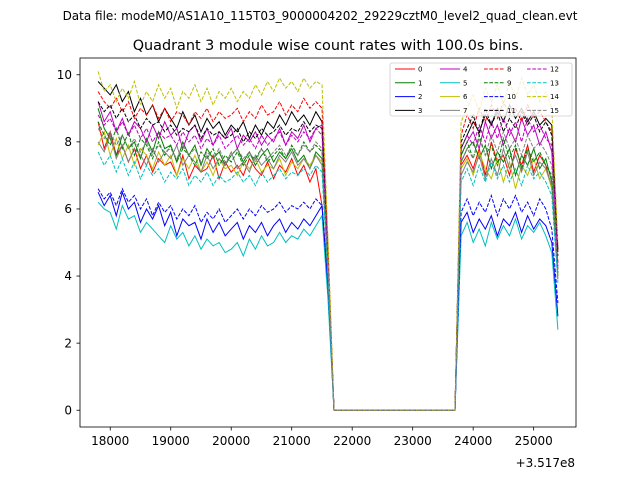 The height and width of the screenshot is (480, 640). I want to click on legend-label-0: 0, so click(420, 70).